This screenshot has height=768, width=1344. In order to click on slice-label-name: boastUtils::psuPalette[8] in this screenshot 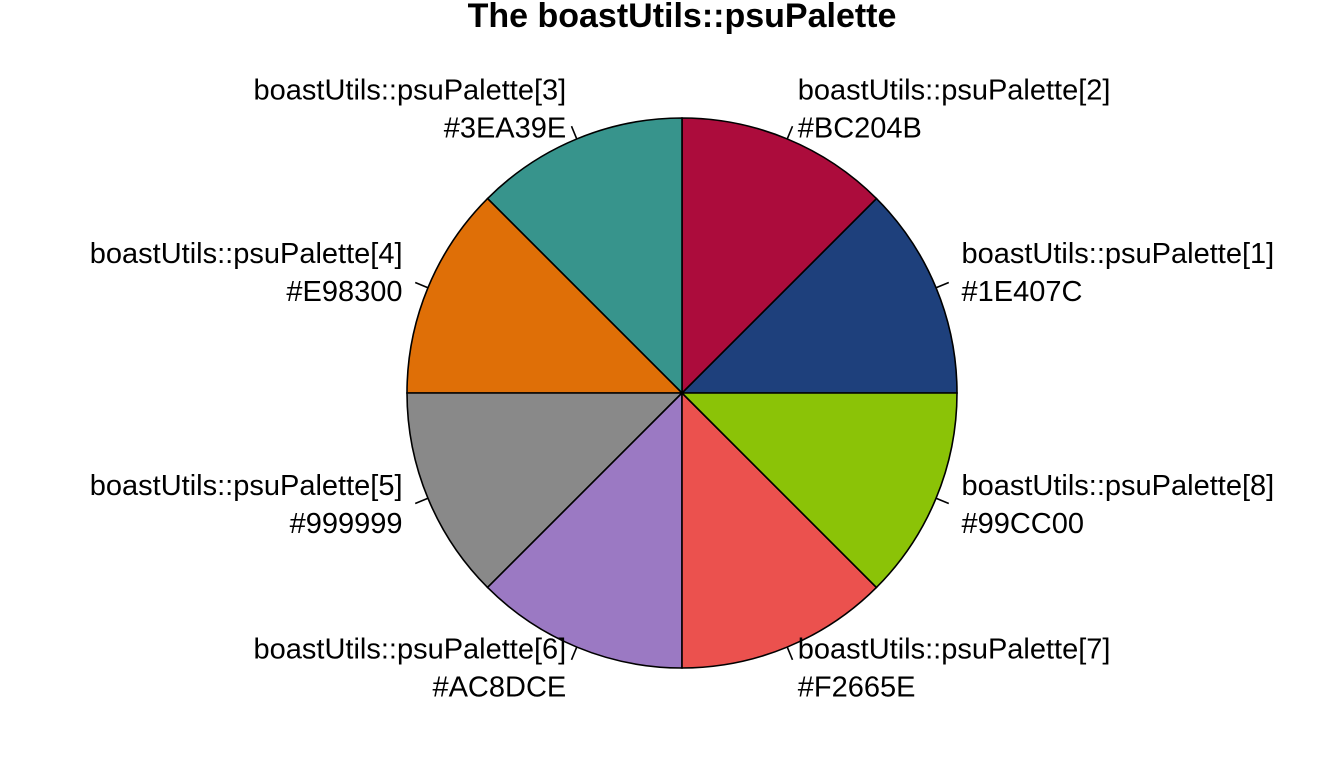, I will do `click(1117, 486)`.